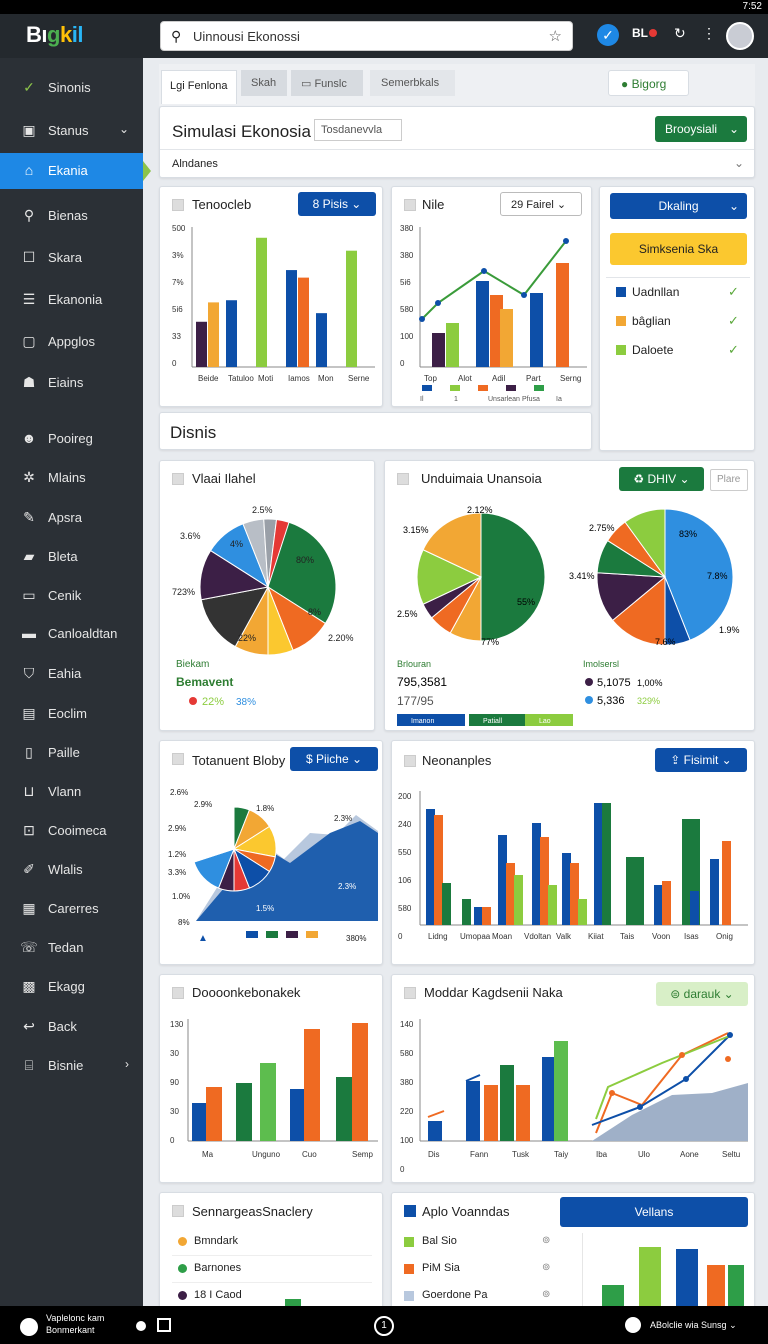  I want to click on blue-dropdown-button: Dkaling ⌄, so click(678, 206).